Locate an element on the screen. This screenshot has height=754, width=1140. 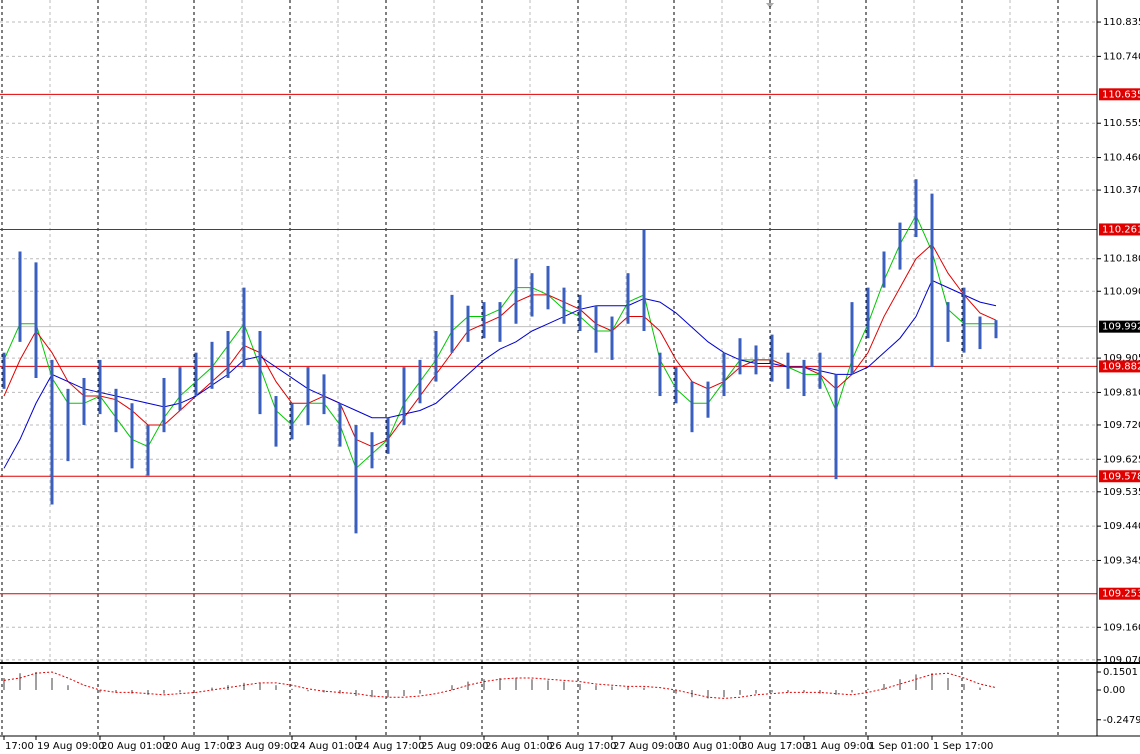
level-label: 109.882 is located at coordinates (1121, 366).